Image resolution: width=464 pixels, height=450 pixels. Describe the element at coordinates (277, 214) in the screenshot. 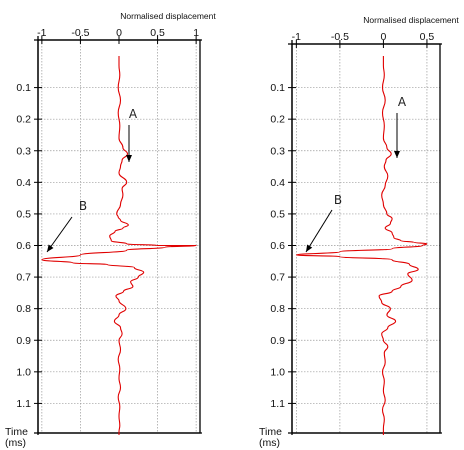

I see `chart-2-y-tick-label: 0.5` at that location.